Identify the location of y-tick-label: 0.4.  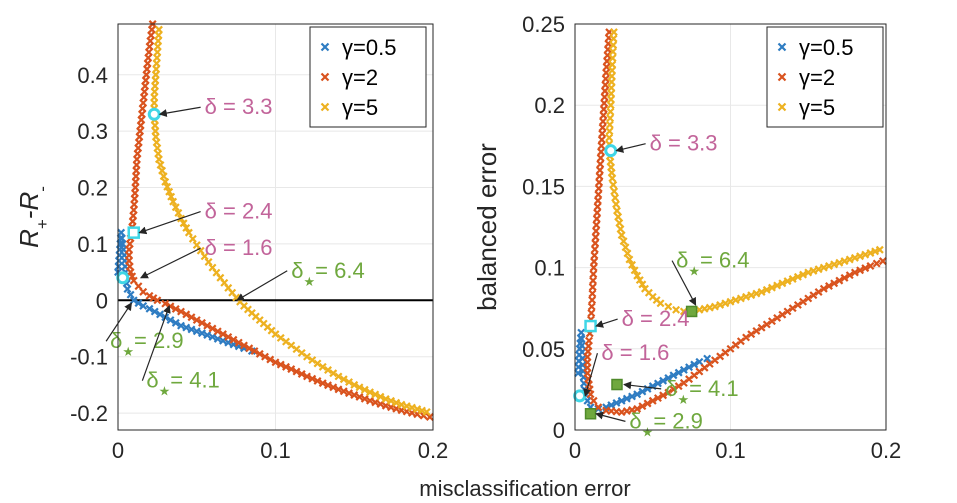
(92, 75).